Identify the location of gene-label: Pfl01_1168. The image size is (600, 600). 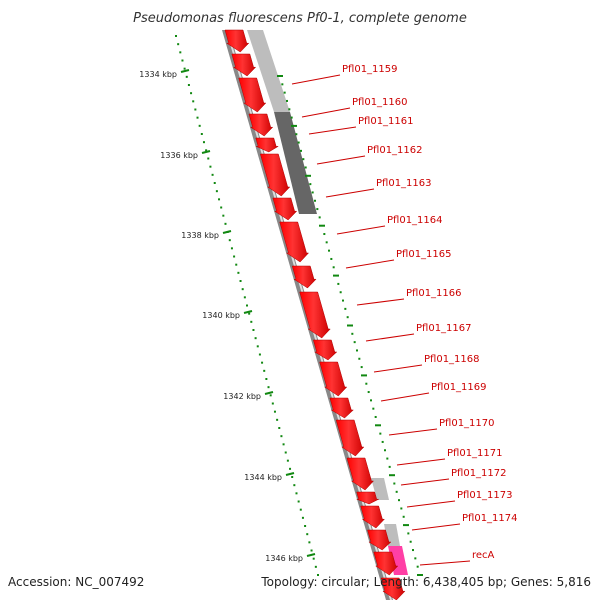
(452, 359).